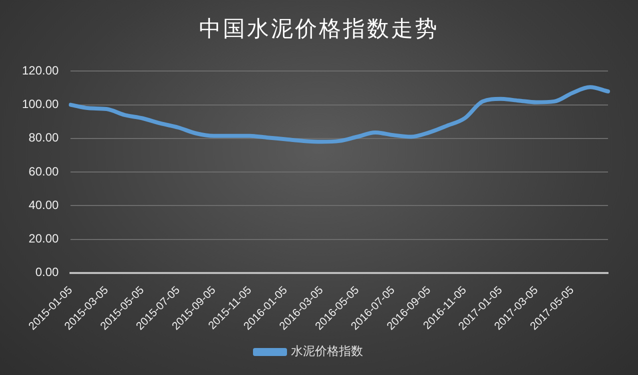  What do you see at coordinates (44, 239) in the screenshot?
I see `y-tick-label: 20.00` at bounding box center [44, 239].